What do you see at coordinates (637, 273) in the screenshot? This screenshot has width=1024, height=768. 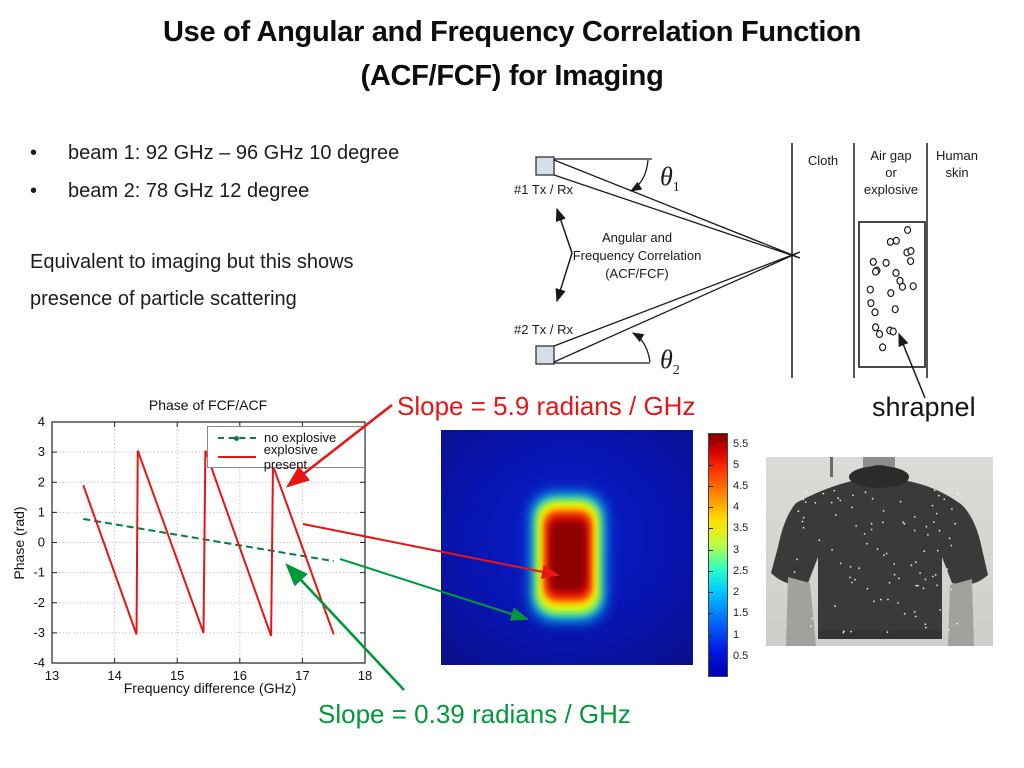 I see `correlation-caption-line3: (ACF/FCF)` at bounding box center [637, 273].